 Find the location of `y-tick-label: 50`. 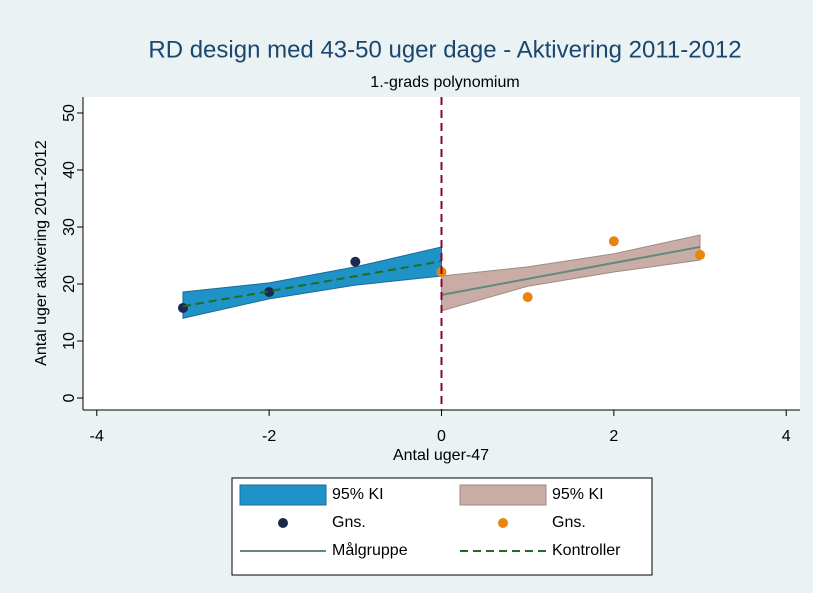

y-tick-label: 50 is located at coordinates (69, 113).